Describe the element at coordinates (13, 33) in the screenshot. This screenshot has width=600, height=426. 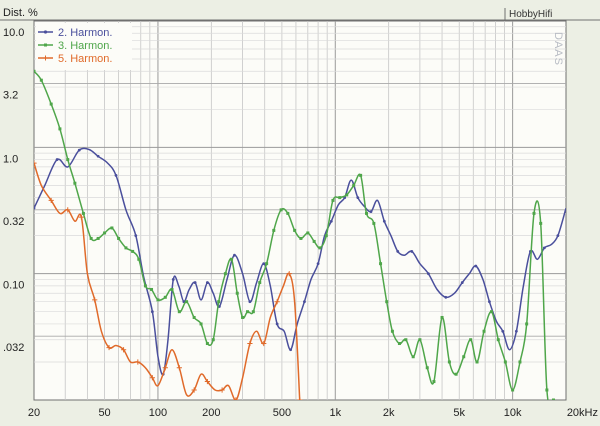
I see `y-tick-label: 10.0` at that location.